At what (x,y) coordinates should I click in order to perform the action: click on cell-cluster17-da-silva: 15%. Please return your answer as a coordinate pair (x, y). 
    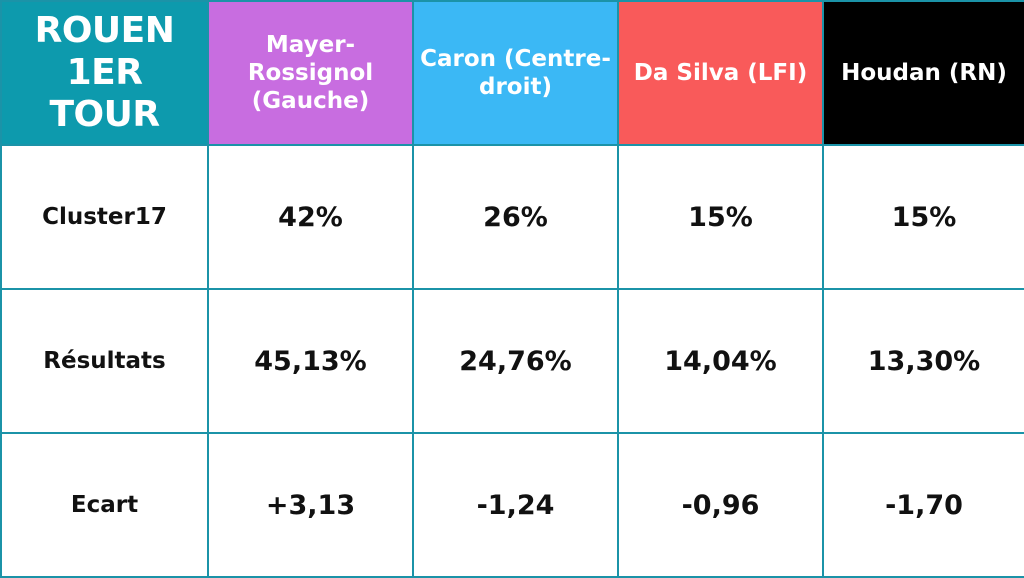
    Looking at the image, I should click on (720, 217).